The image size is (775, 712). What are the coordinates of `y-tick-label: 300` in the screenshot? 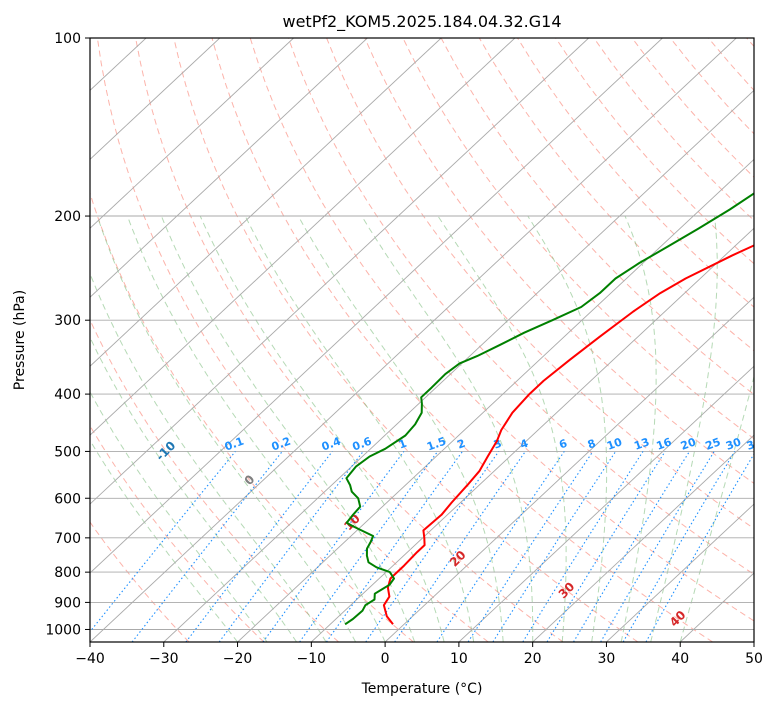 It's located at (67, 321).